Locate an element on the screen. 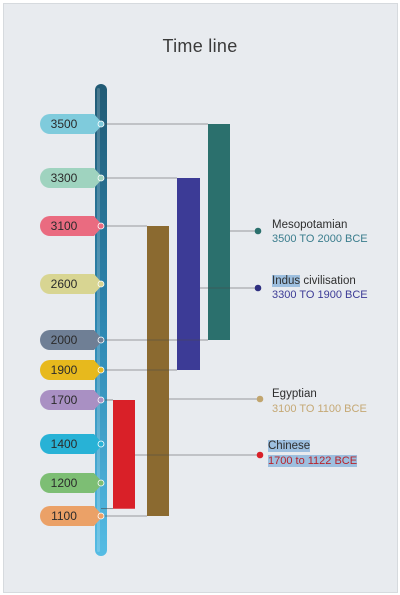 The height and width of the screenshot is (595, 400). year-label: 2600 is located at coordinates (64, 284).